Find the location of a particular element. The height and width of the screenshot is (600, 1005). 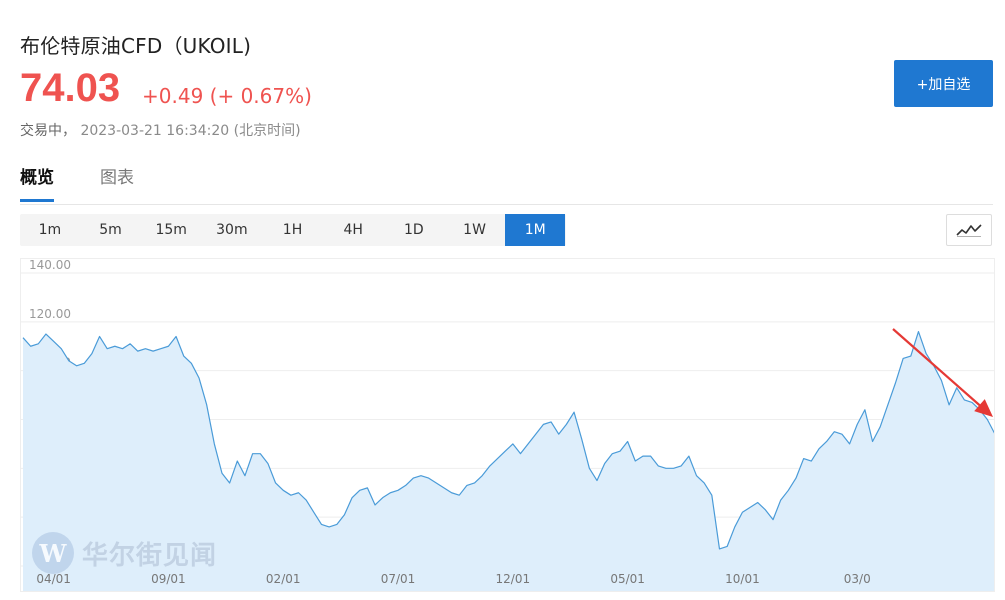

quote-timestamp: 2023-03-21 16:34:20 is located at coordinates (155, 131).